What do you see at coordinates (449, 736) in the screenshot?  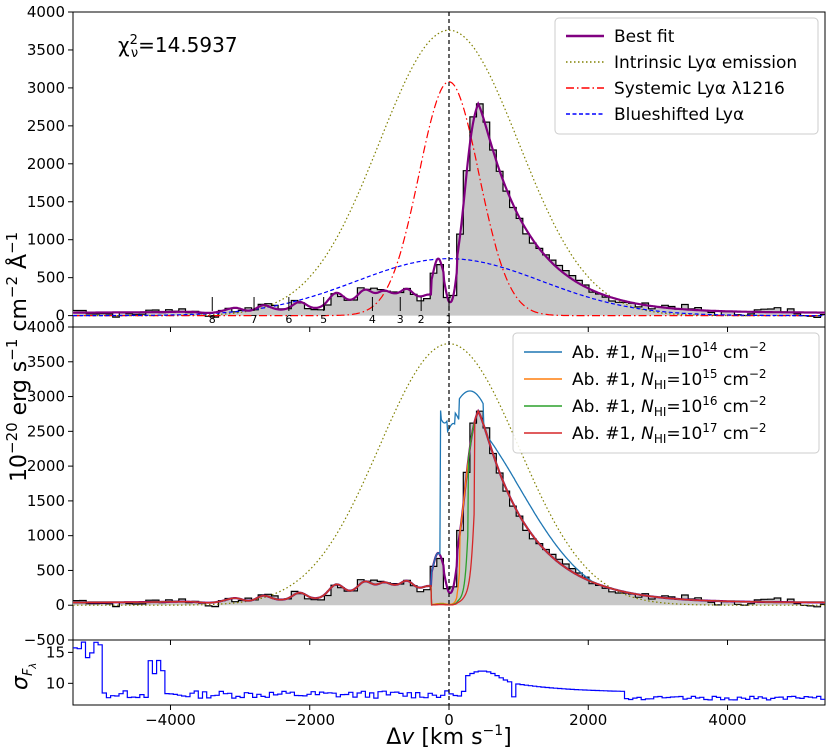 I see `x-axis-label: Δv [km s−1]` at bounding box center [449, 736].